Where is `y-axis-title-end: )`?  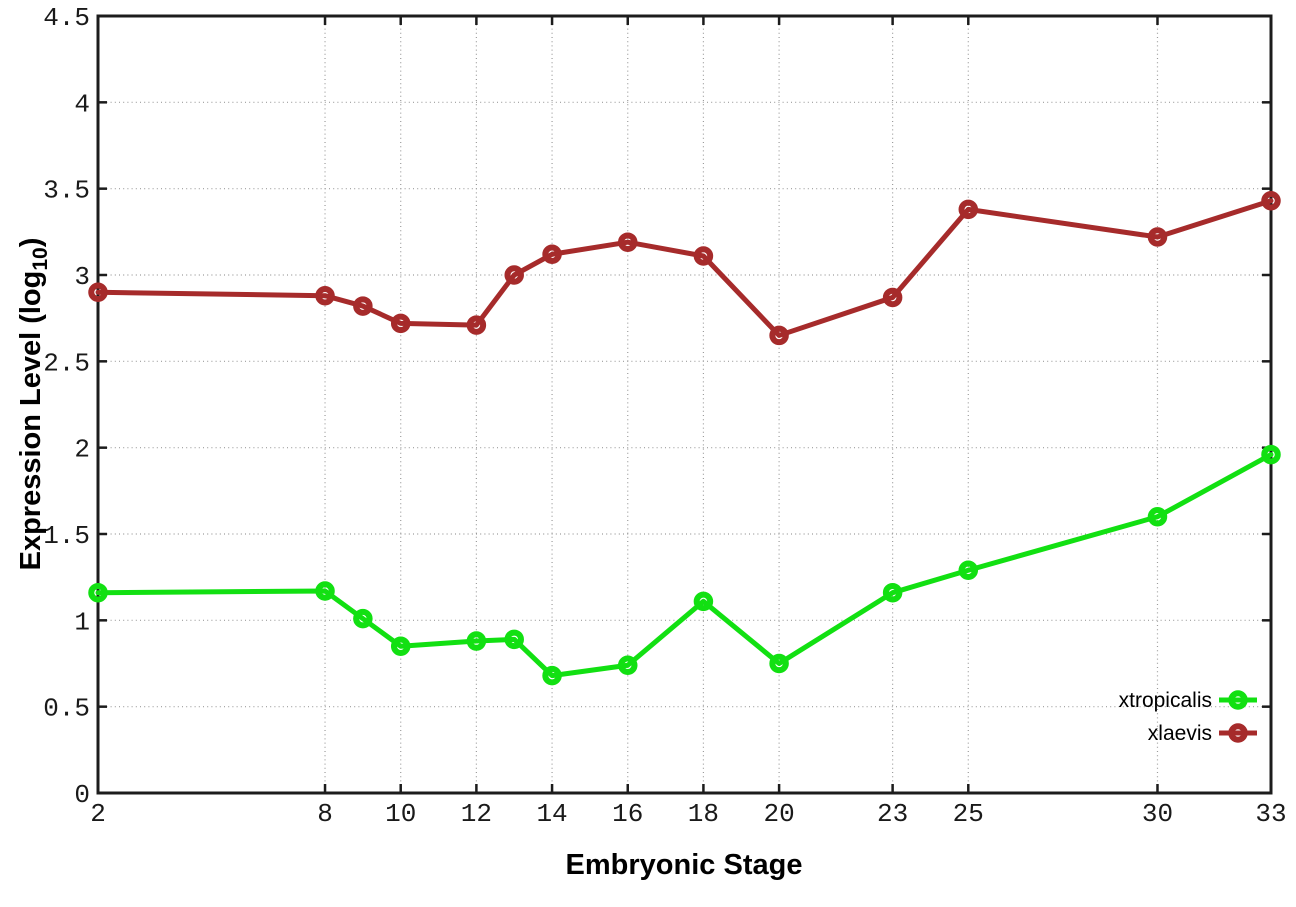 y-axis-title-end: ) is located at coordinates (31, 243).